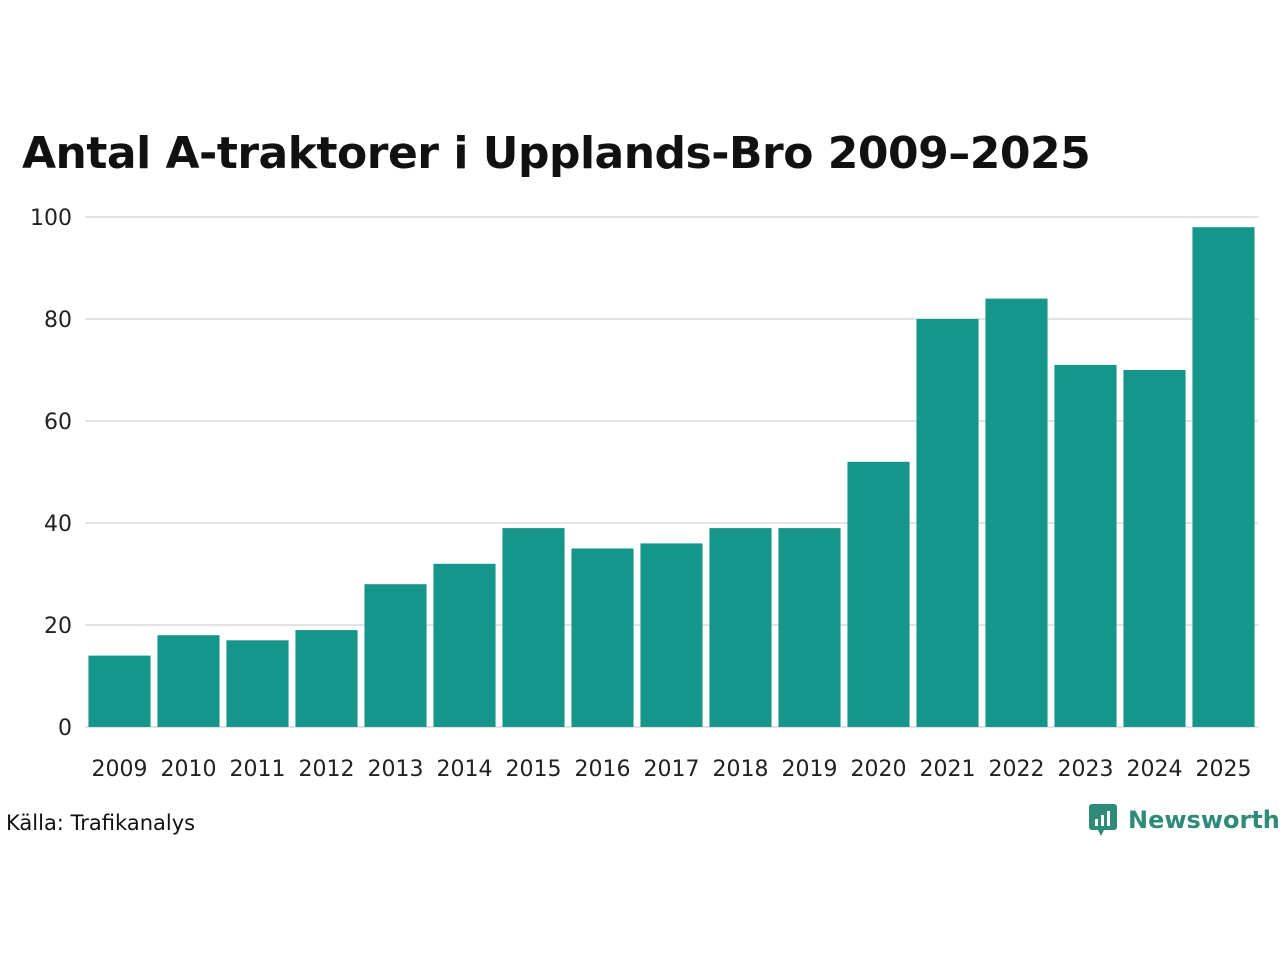  Describe the element at coordinates (1085, 545) in the screenshot. I see `bar-2023` at that location.